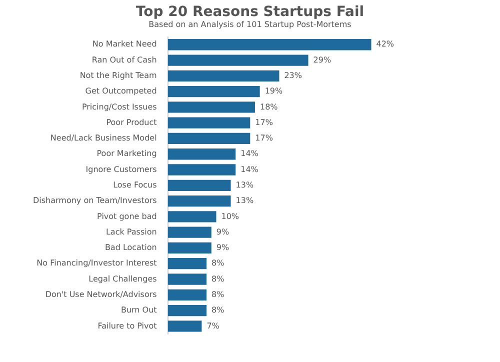 This screenshot has height=362, width=500. What do you see at coordinates (124, 44) in the screenshot?
I see `y-tick-label: No Market Need` at bounding box center [124, 44].